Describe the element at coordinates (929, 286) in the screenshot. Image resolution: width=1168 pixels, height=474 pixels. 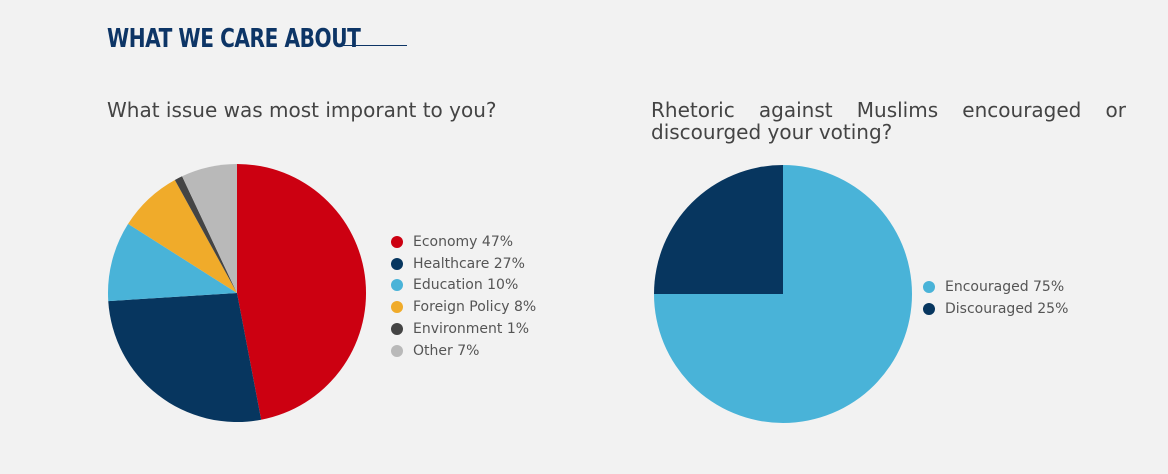
I see `legend-swatch-encouraged` at that location.